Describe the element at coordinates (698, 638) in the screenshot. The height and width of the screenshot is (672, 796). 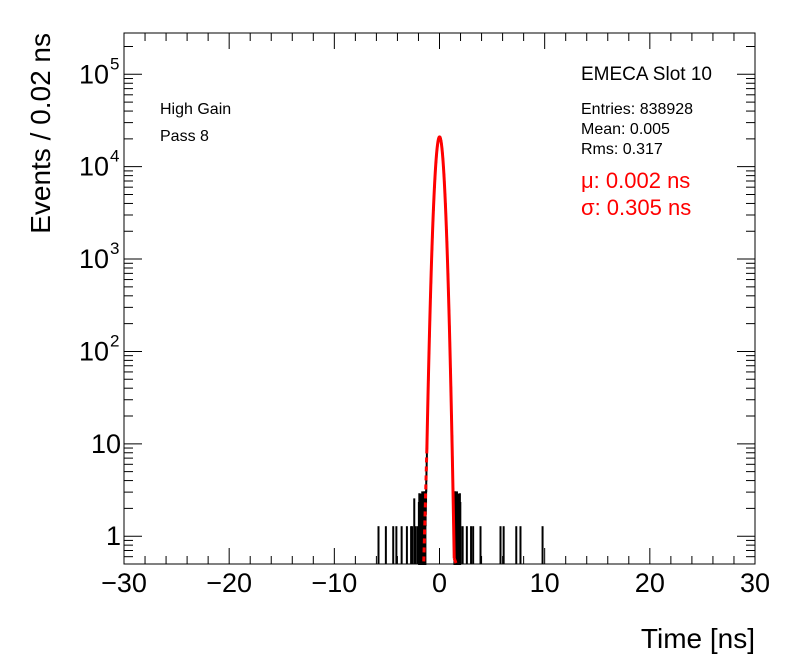
I see `x-axis-label: Time [ns]` at that location.